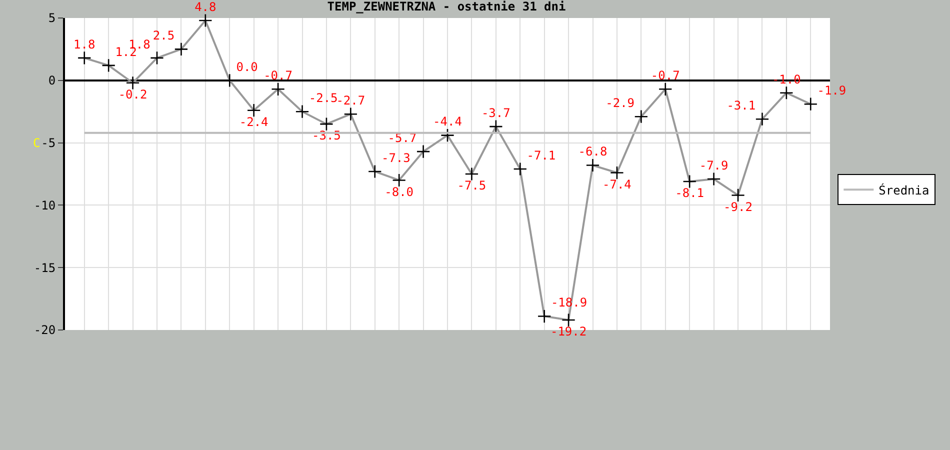 This screenshot has width=950, height=450. What do you see at coordinates (85, 44) in the screenshot?
I see `data-label: 1.8` at bounding box center [85, 44].